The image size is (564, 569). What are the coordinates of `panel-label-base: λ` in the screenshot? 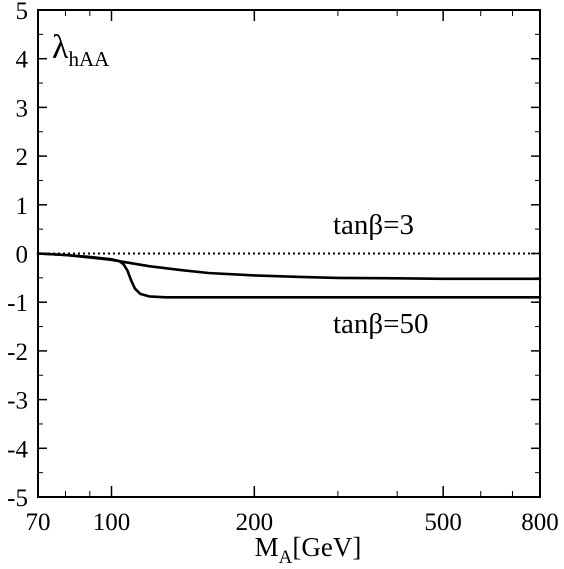 It's located at (60, 47).